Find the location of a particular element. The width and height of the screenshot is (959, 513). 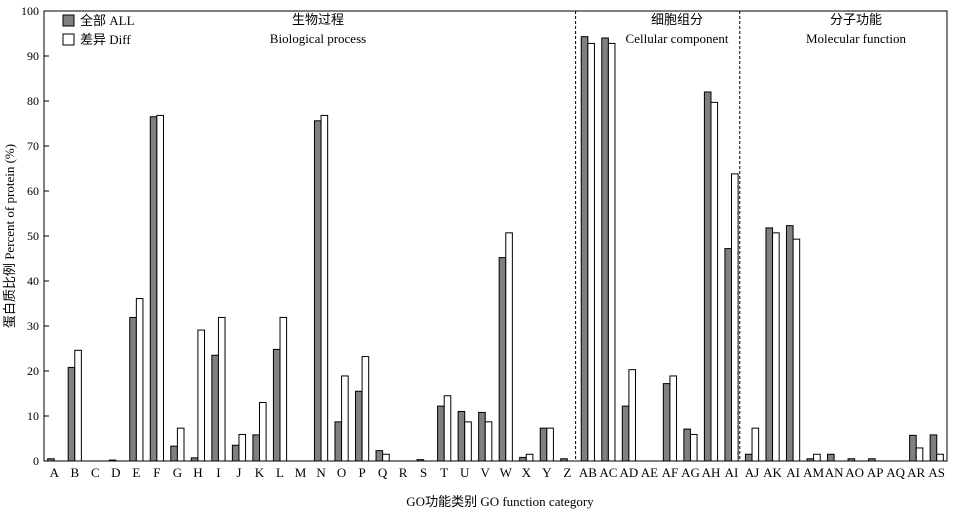

x-tick-label: AG is located at coordinates (690, 472).